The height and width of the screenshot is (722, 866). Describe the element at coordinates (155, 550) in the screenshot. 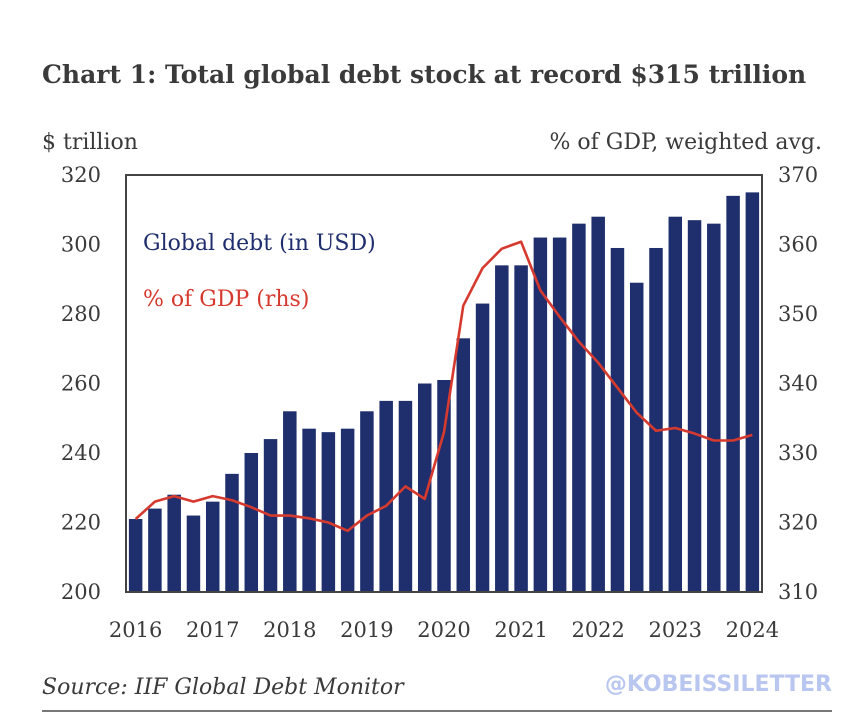

I see `bar-2016Q2` at that location.